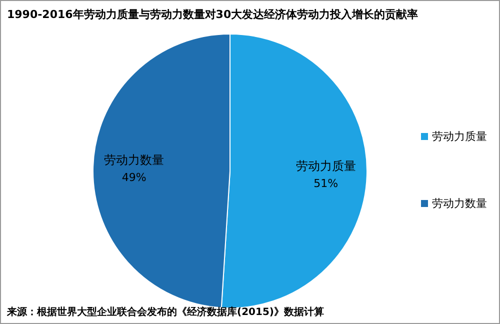 This screenshot has height=324, width=500. I want to click on legend-label: 劳动力数量, so click(459, 203).